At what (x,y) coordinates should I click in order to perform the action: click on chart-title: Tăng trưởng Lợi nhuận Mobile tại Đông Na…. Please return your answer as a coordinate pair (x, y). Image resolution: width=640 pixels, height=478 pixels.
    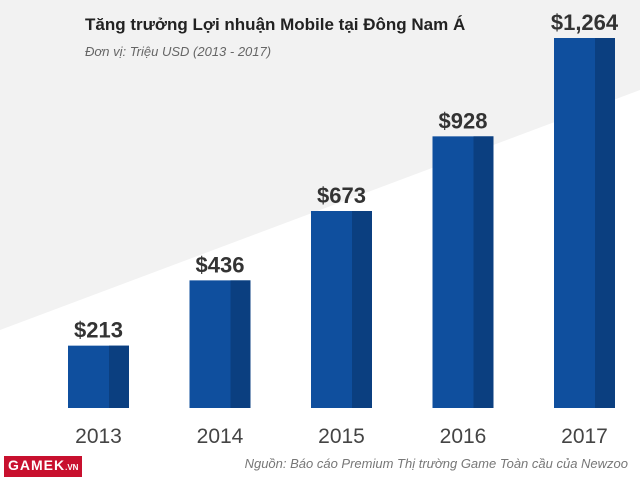
    Looking at the image, I should click on (275, 24).